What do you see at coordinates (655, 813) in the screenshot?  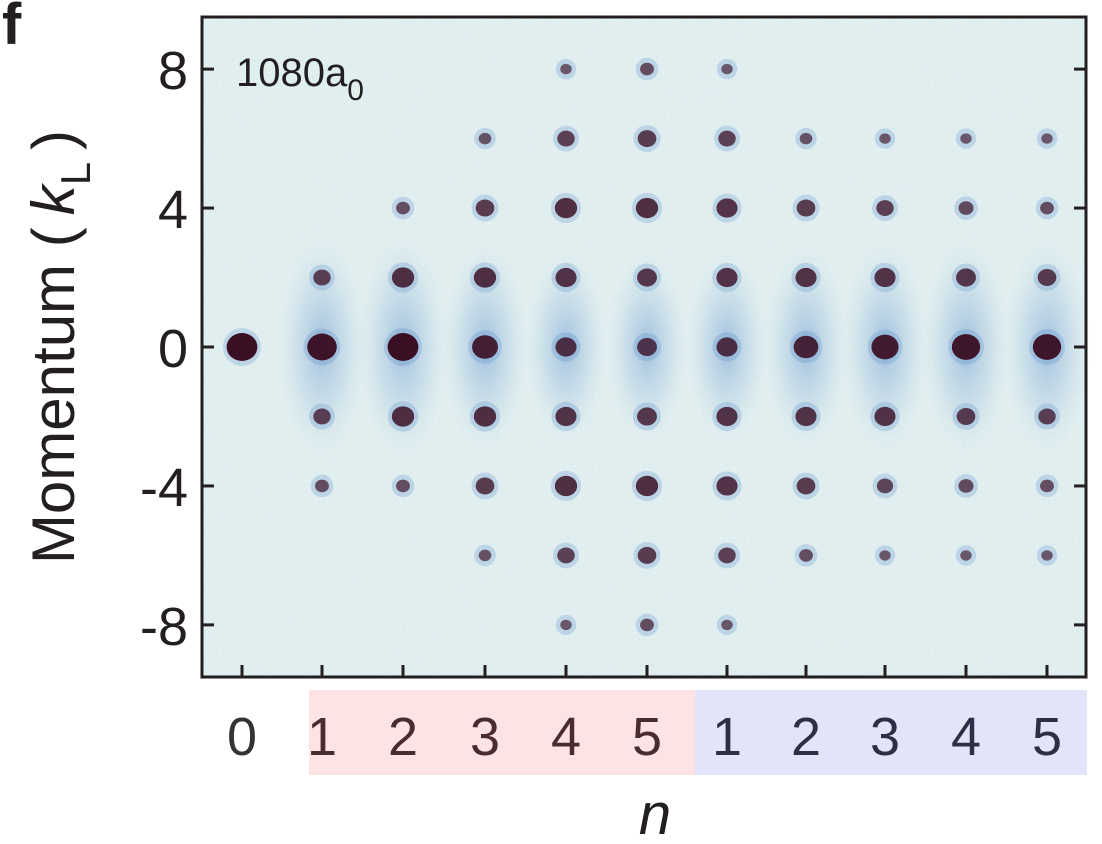 I see `x-axis-label: n` at bounding box center [655, 813].